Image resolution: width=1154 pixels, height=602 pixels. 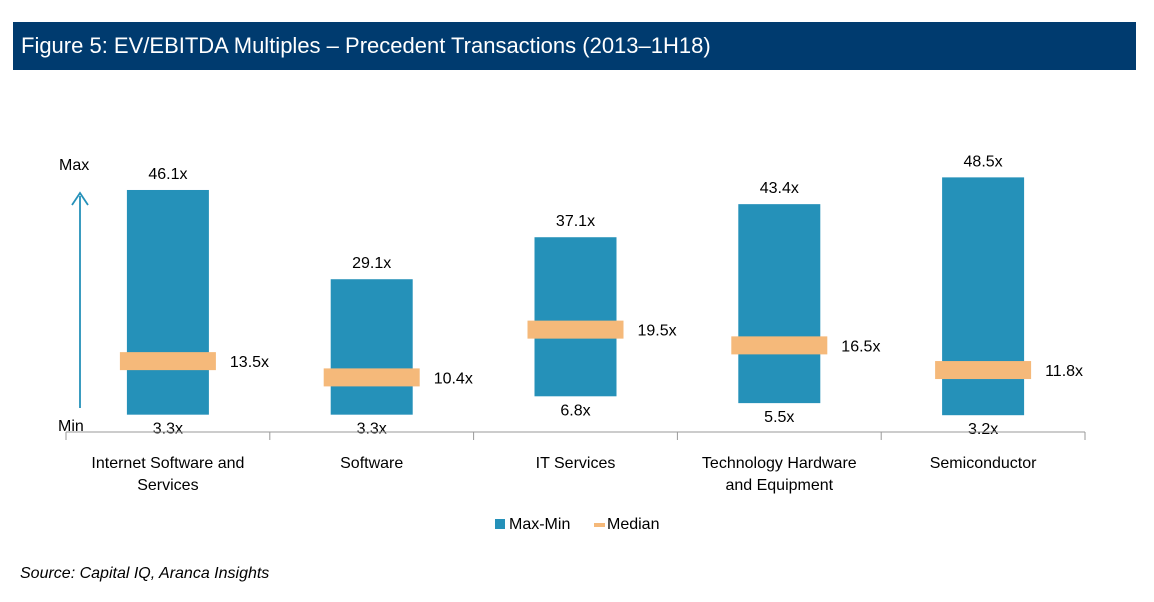 I want to click on axis-label-max: Max, so click(x=74, y=165).